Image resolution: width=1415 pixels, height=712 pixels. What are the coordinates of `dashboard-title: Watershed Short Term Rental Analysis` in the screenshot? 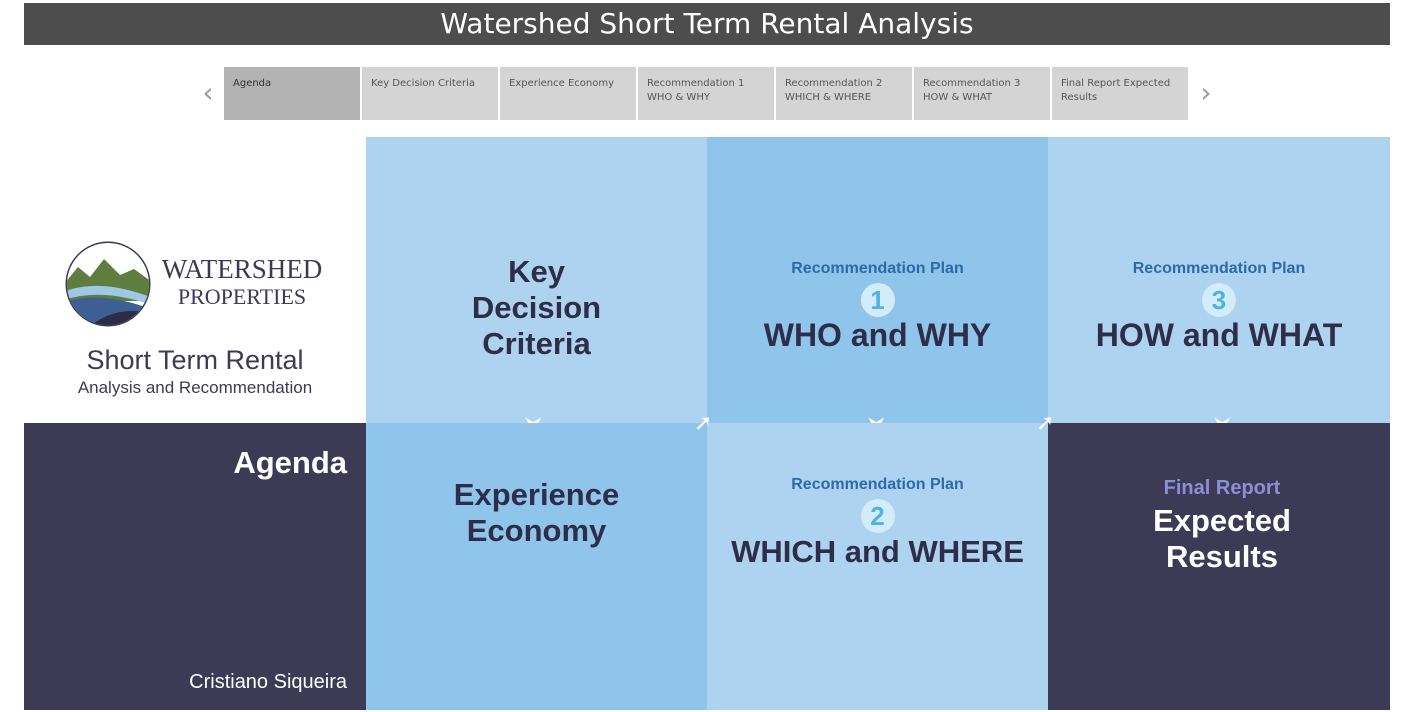 It's located at (707, 24).